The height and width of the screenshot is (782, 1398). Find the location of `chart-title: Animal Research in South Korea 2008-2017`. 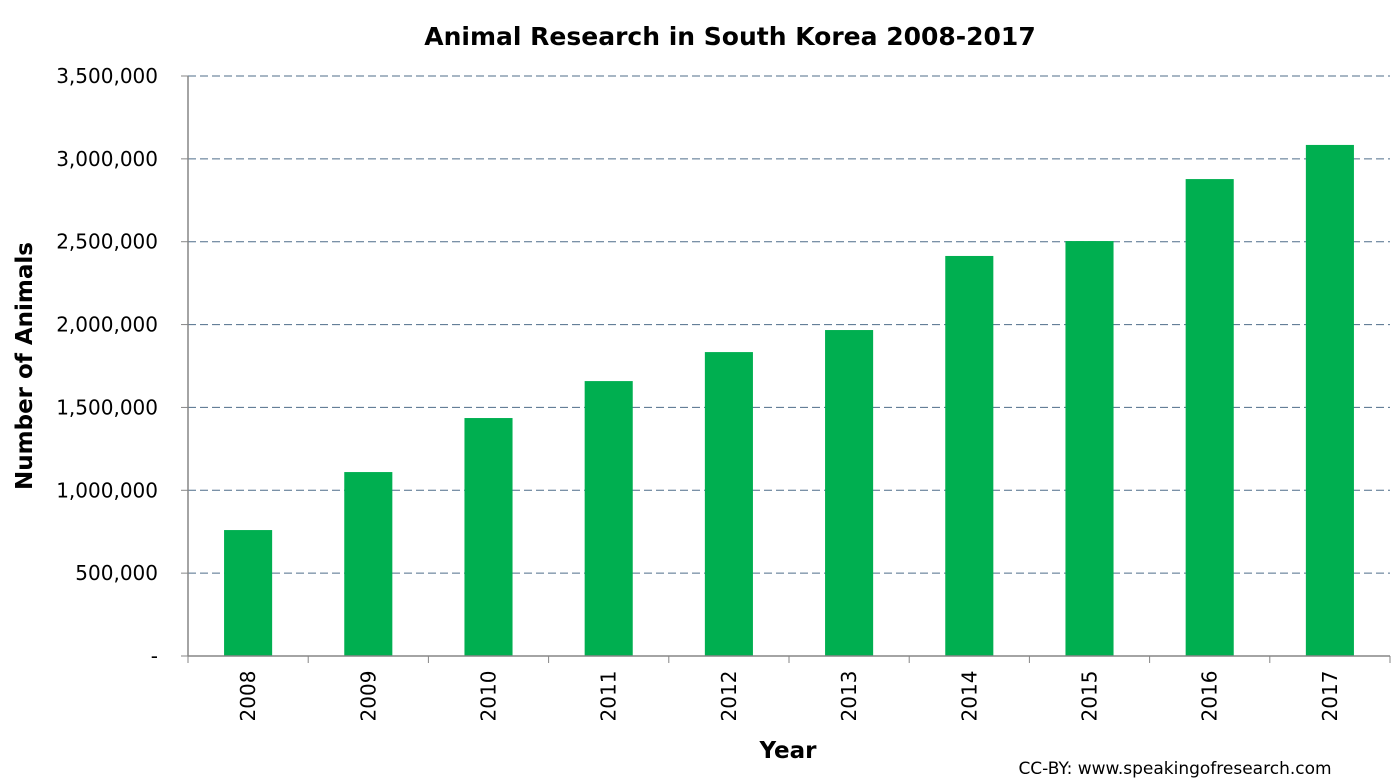

chart-title: Animal Research in South Korea 2008-2017 is located at coordinates (729, 36).